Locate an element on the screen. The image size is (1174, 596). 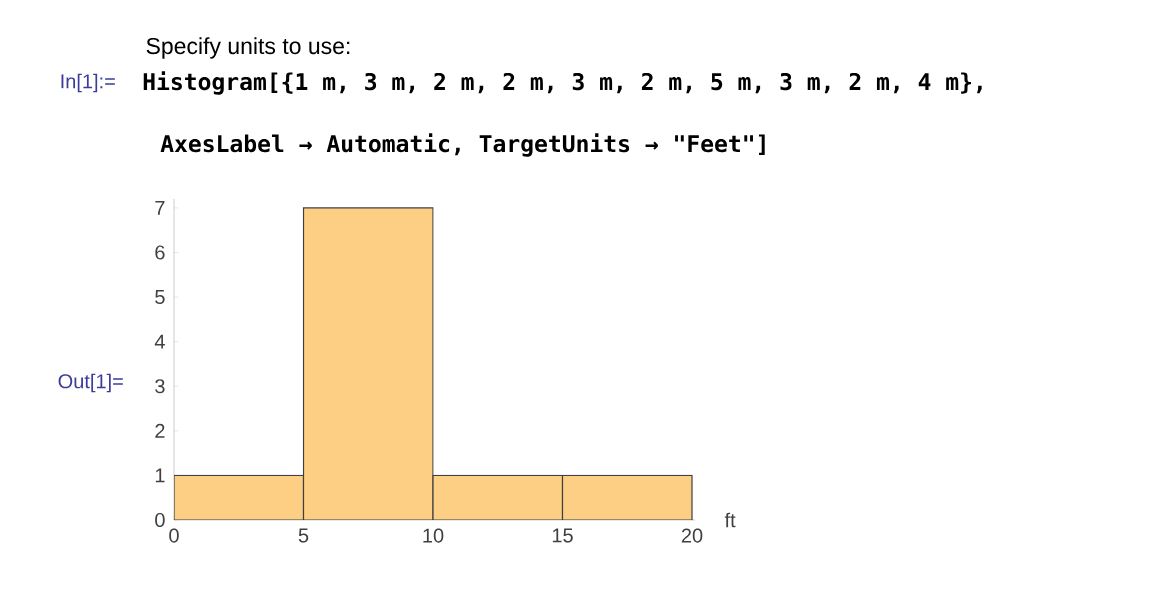
y-tick-label: 5 is located at coordinates (160, 297).